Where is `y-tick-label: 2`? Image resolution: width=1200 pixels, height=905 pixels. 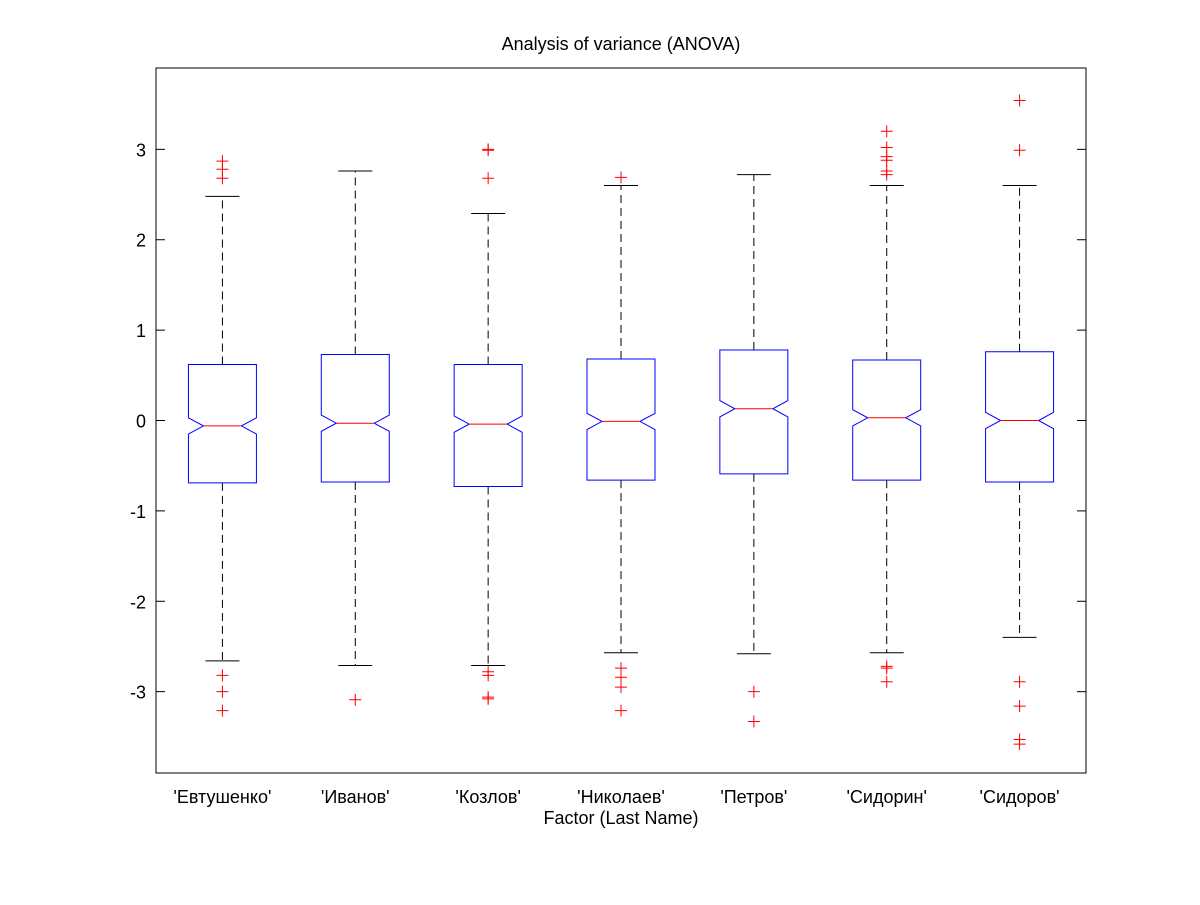 y-tick-label: 2 is located at coordinates (141, 241).